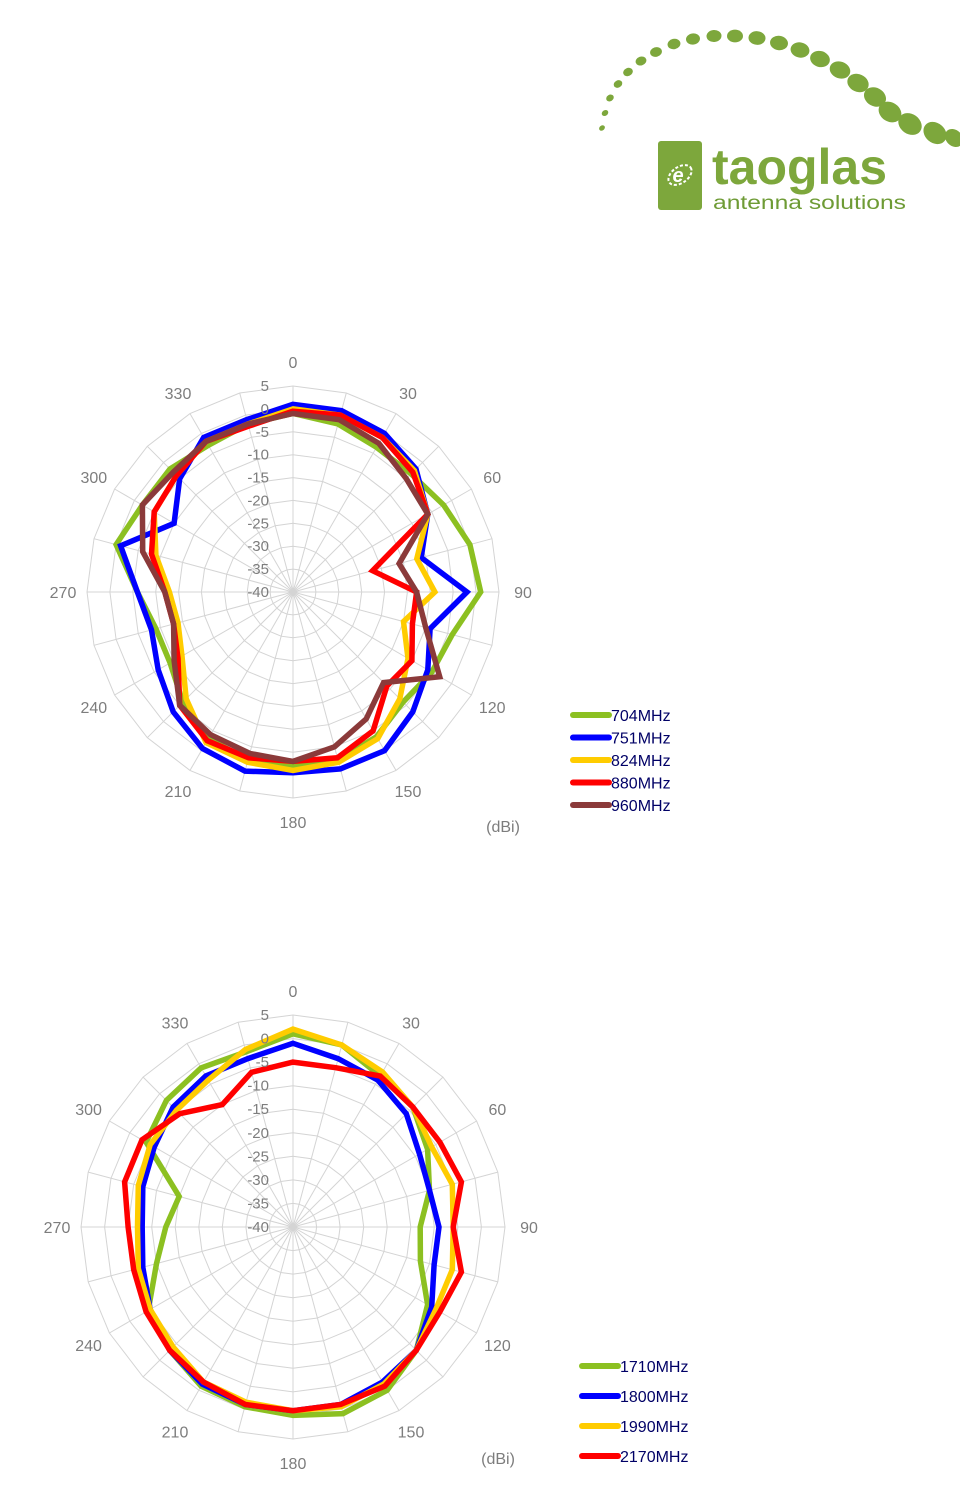 The width and height of the screenshot is (960, 1492). I want to click on legend-label: 960MHz, so click(641, 806).